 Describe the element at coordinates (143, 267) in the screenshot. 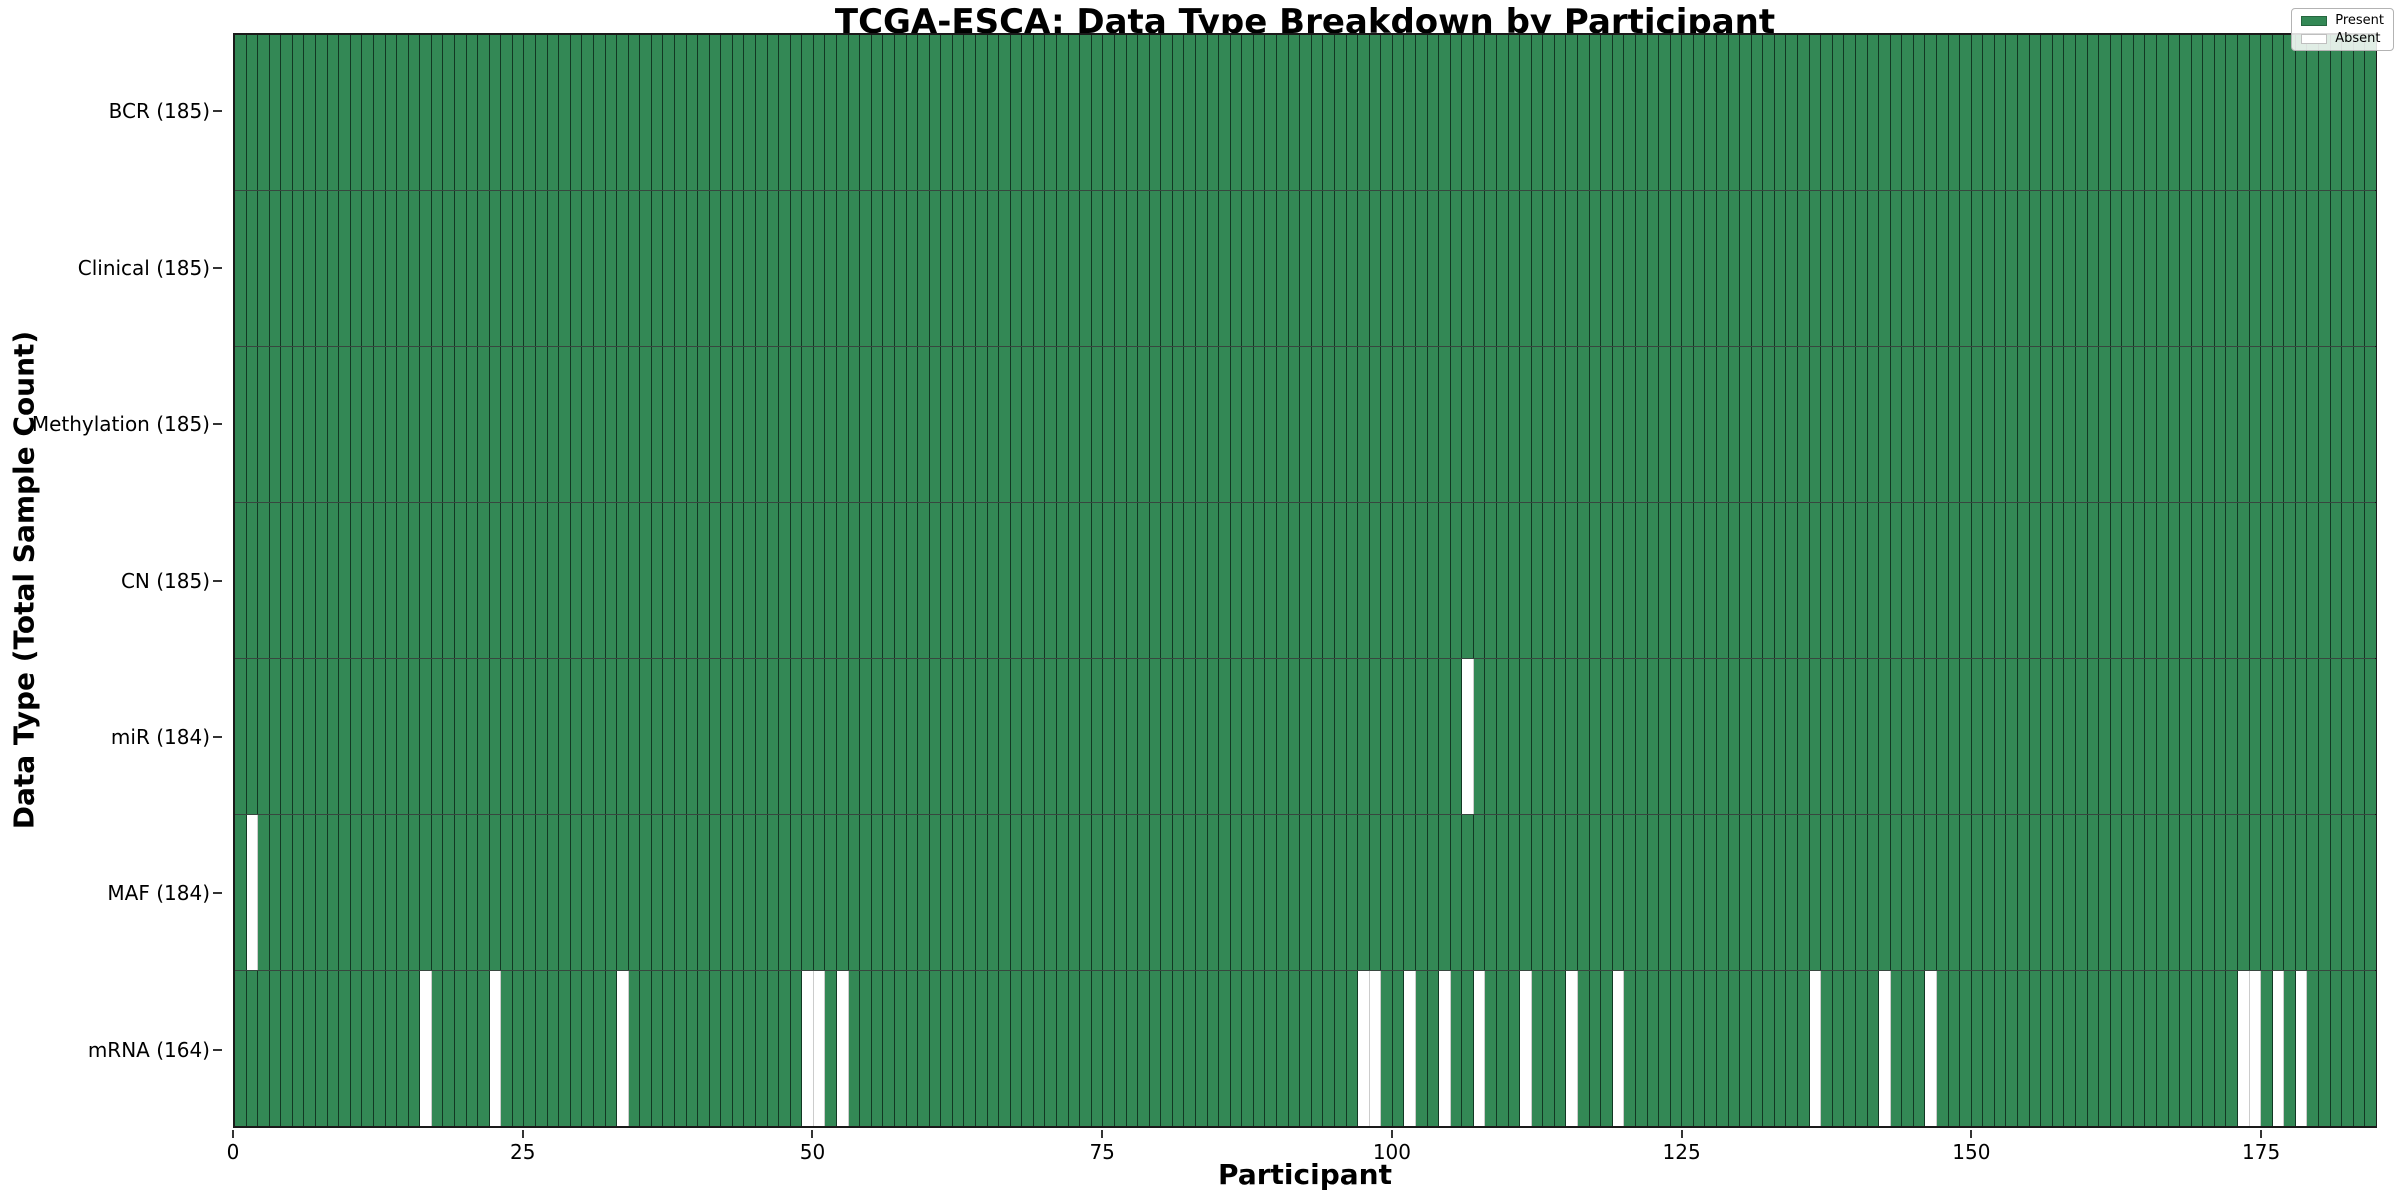

I see `y-tick-label-clinical: Clinical (185)` at that location.